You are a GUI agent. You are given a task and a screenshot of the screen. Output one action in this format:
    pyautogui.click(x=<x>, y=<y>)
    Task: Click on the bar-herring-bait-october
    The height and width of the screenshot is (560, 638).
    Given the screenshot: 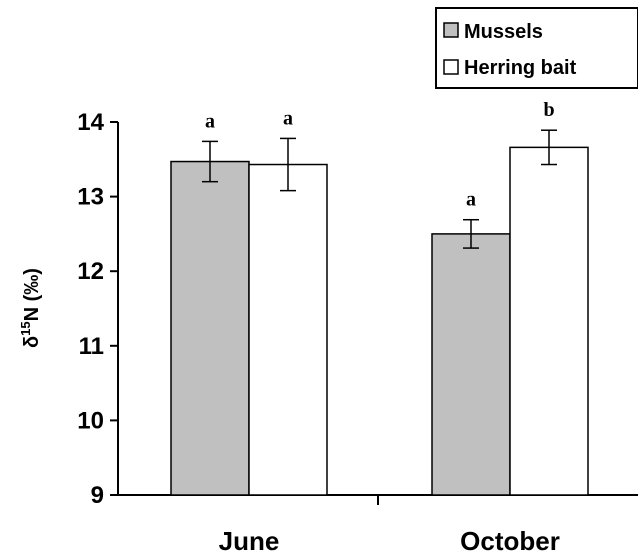 What is the action you would take?
    pyautogui.click(x=549, y=321)
    